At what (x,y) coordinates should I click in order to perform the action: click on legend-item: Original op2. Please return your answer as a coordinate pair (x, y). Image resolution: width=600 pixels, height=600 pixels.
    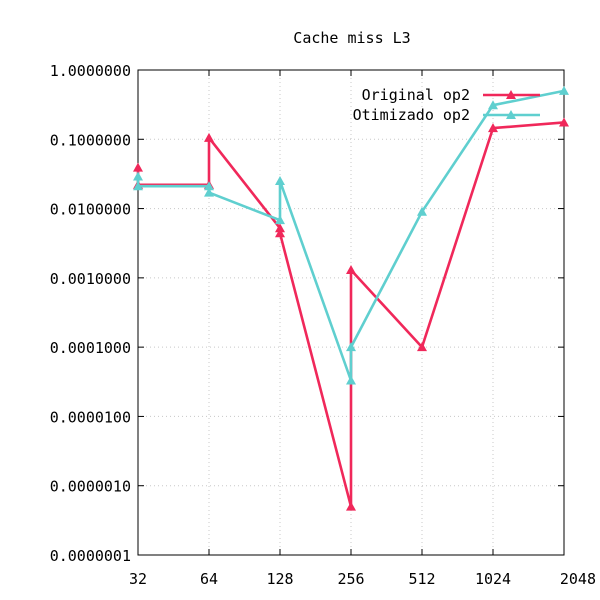
    Looking at the image, I should click on (451, 95).